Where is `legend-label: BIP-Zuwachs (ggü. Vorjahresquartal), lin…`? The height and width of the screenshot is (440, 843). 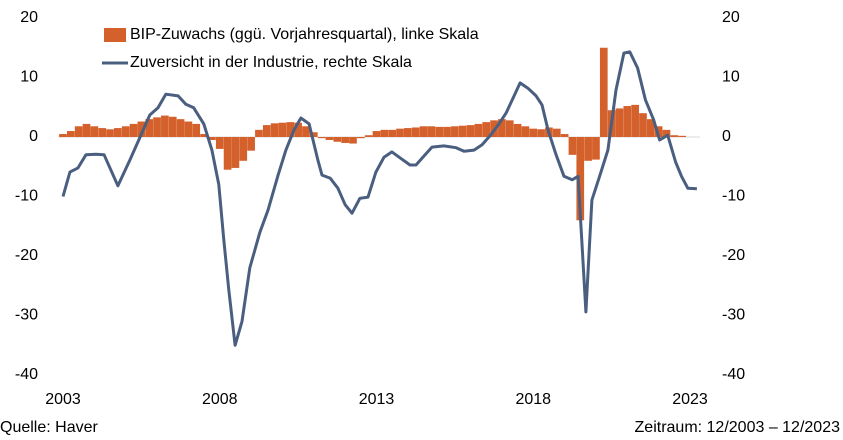
legend-label: BIP-Zuwachs (ggü. Vorjahresquartal), lin… is located at coordinates (304, 34).